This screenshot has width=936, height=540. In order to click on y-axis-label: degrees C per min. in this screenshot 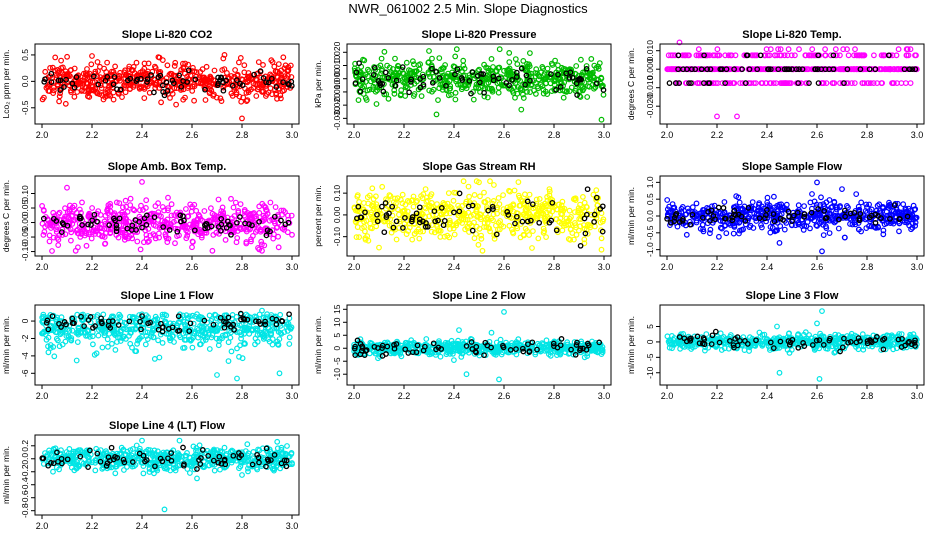, I will do `click(631, 84)`.